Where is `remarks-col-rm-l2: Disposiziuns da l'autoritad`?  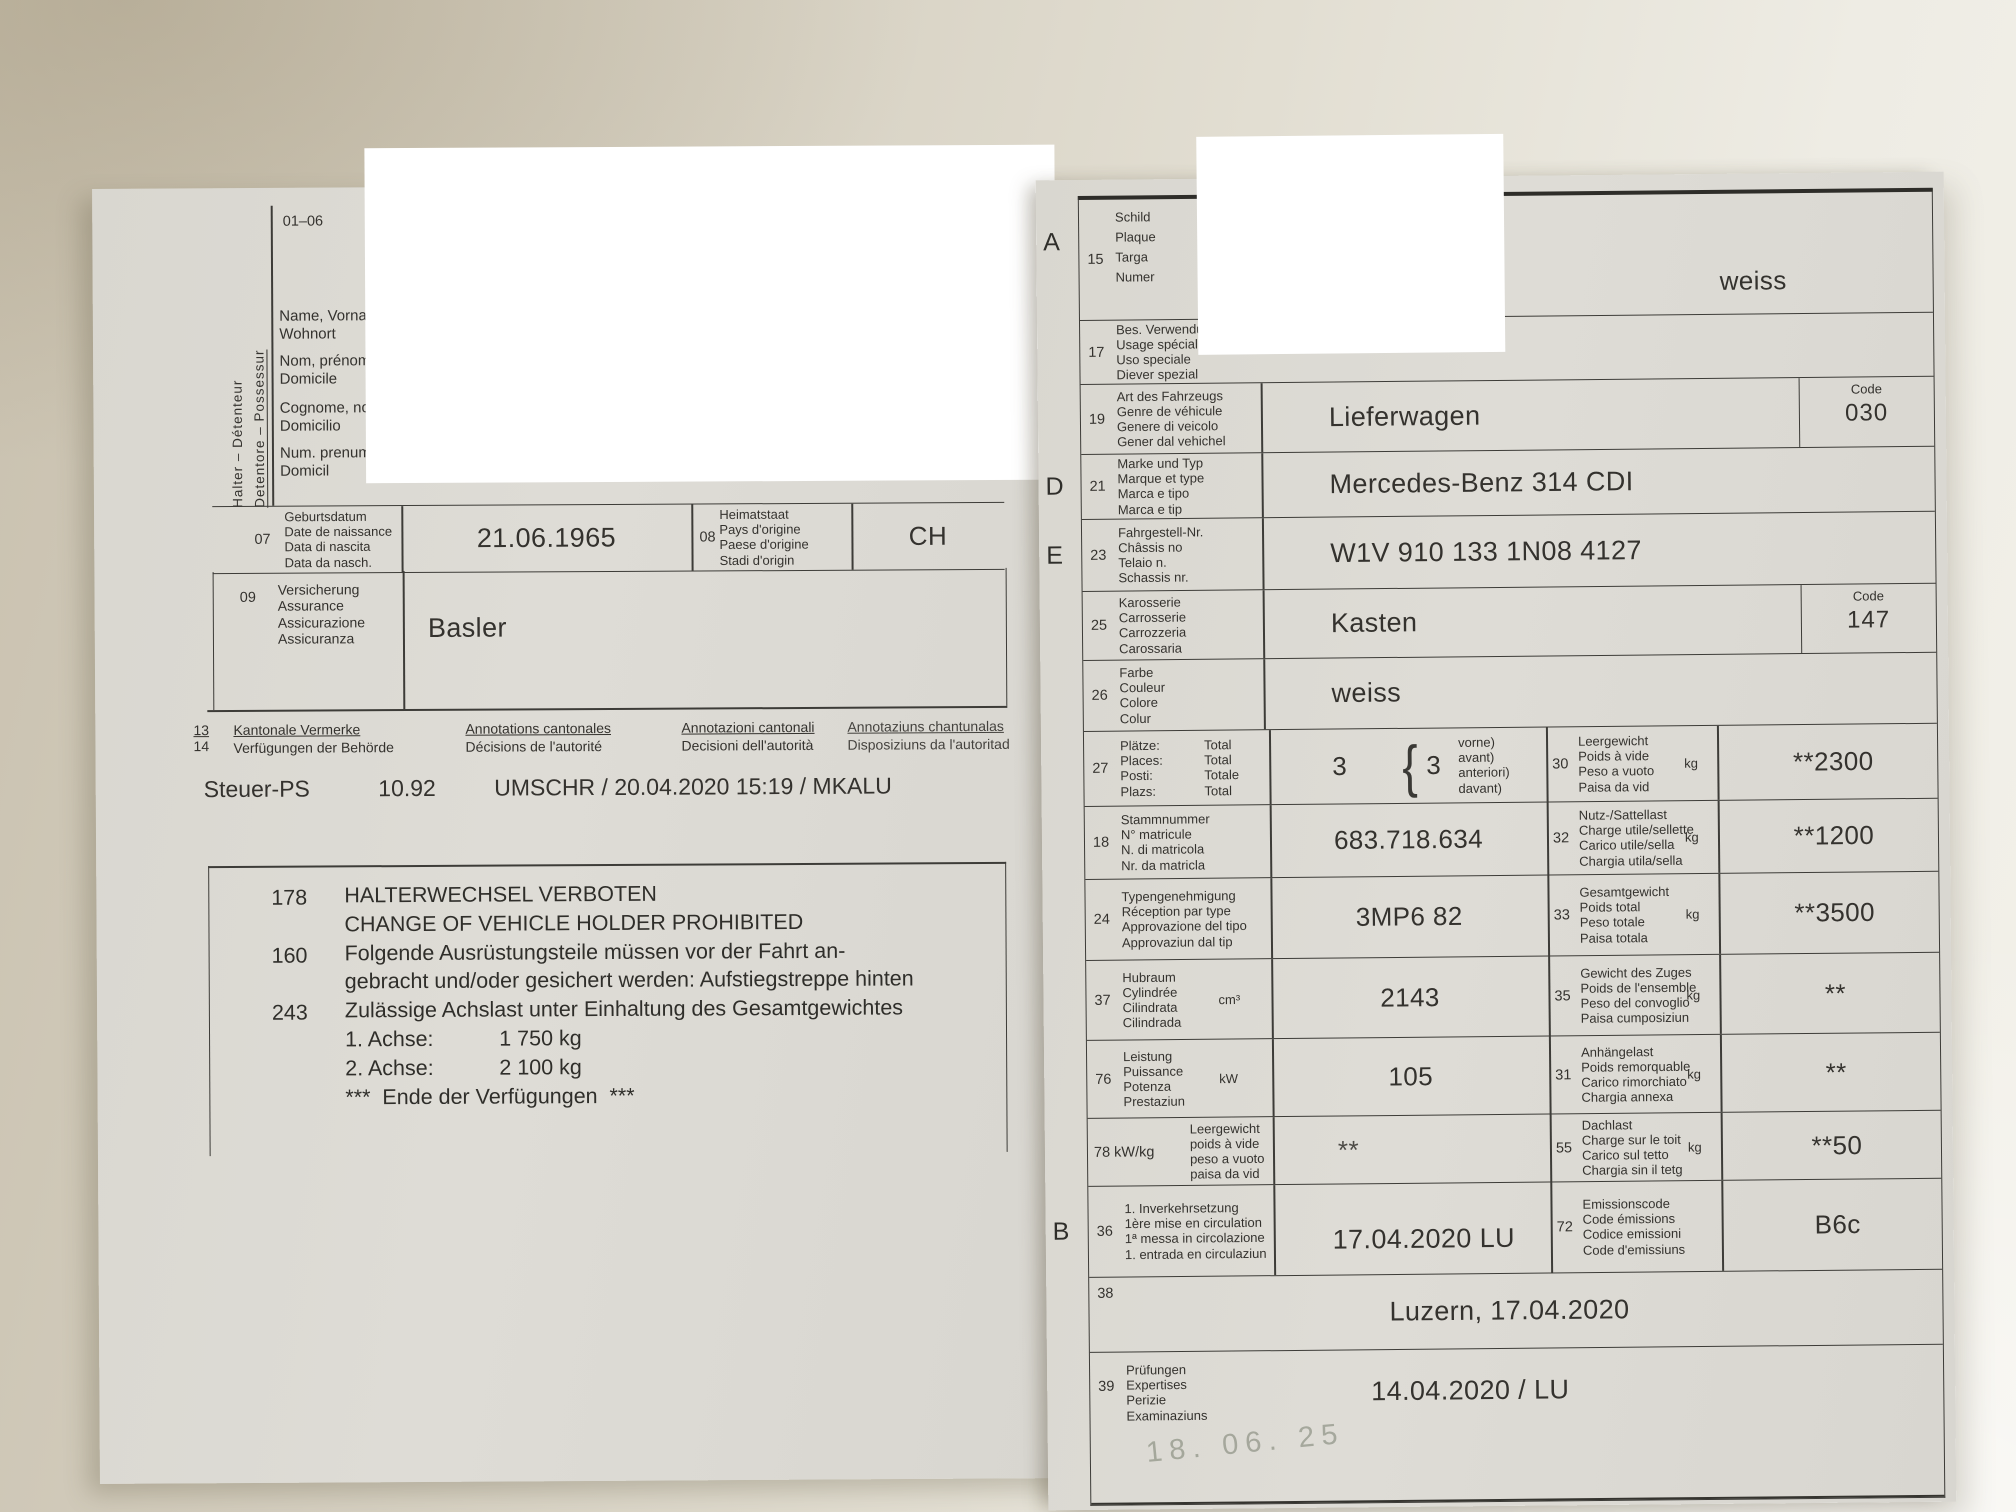 remarks-col-rm-l2: Disposiziuns da l'autoritad is located at coordinates (928, 744).